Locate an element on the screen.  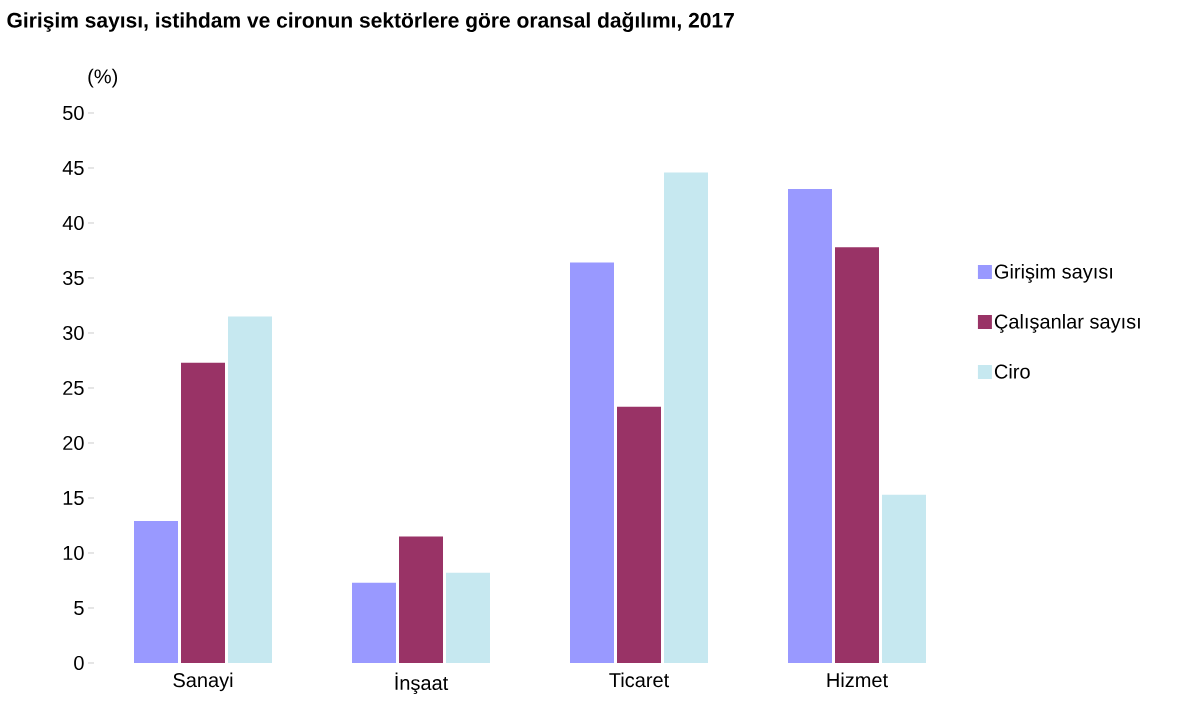
x-tick-label: Sanayi is located at coordinates (203, 682).